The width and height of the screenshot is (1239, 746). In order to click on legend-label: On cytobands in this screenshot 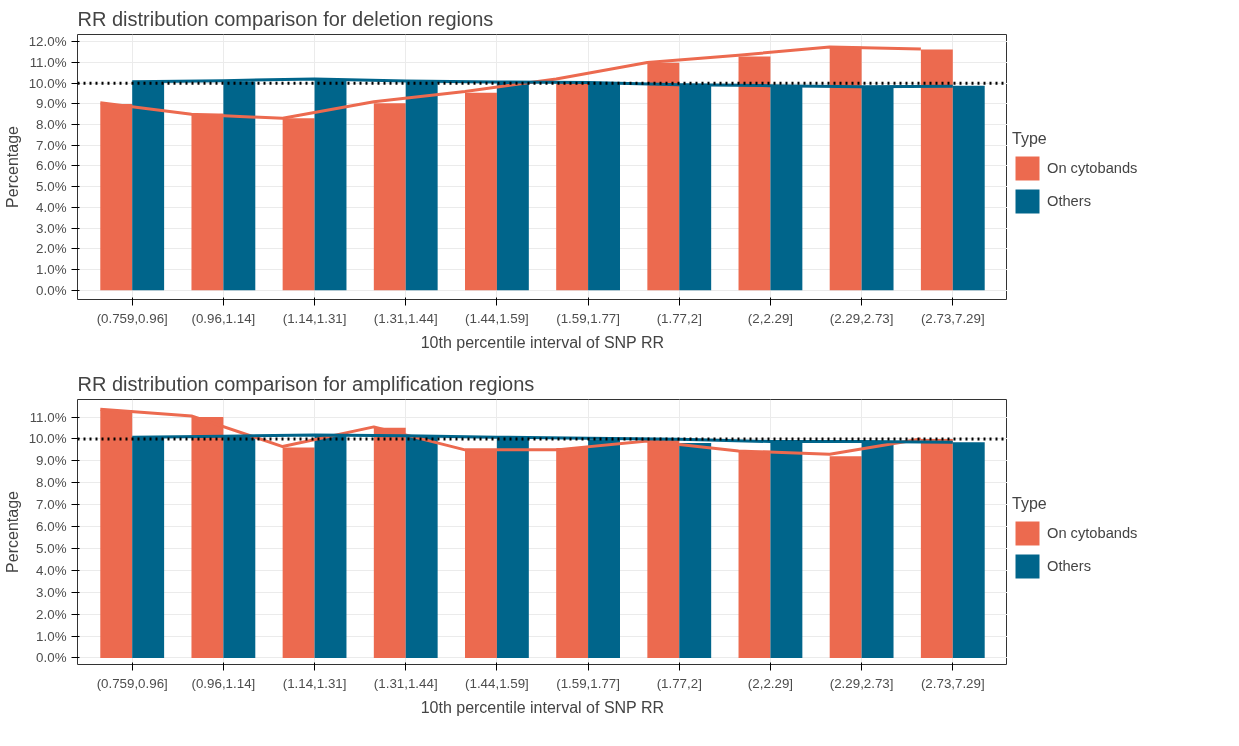, I will do `click(1092, 167)`.